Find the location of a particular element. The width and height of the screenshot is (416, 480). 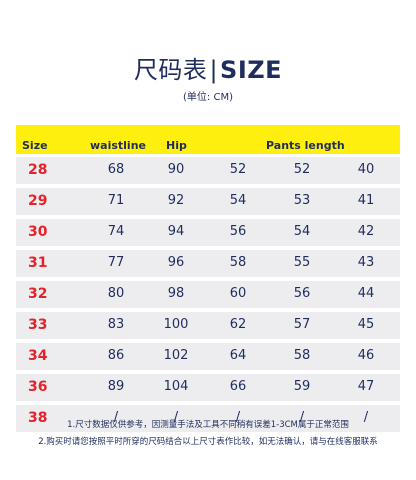

size-cell: 33 is located at coordinates (38, 325).